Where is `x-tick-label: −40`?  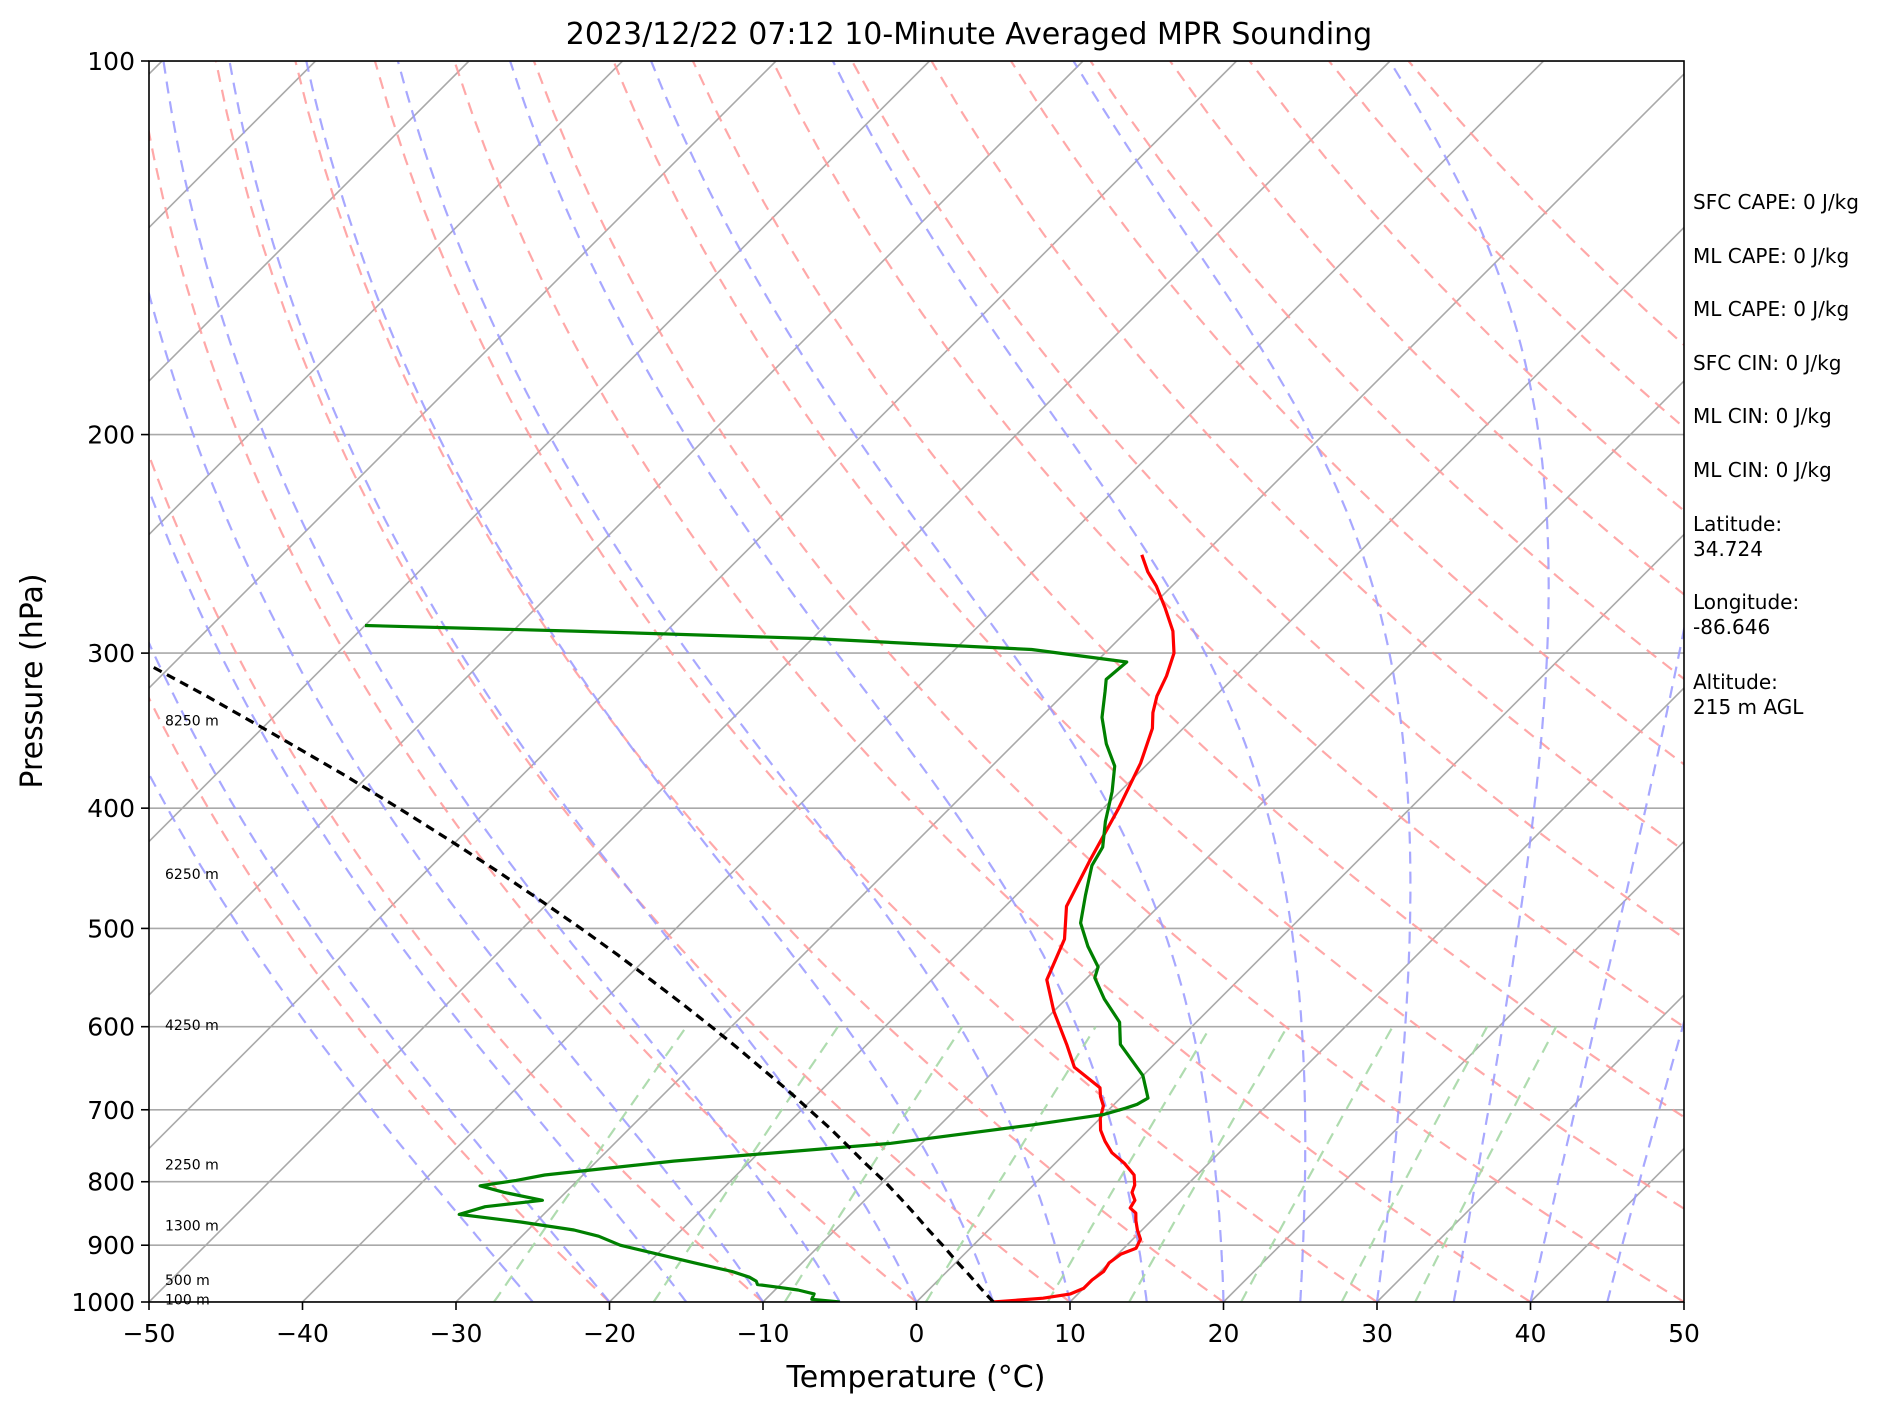
x-tick-label: −40 is located at coordinates (302, 1333).